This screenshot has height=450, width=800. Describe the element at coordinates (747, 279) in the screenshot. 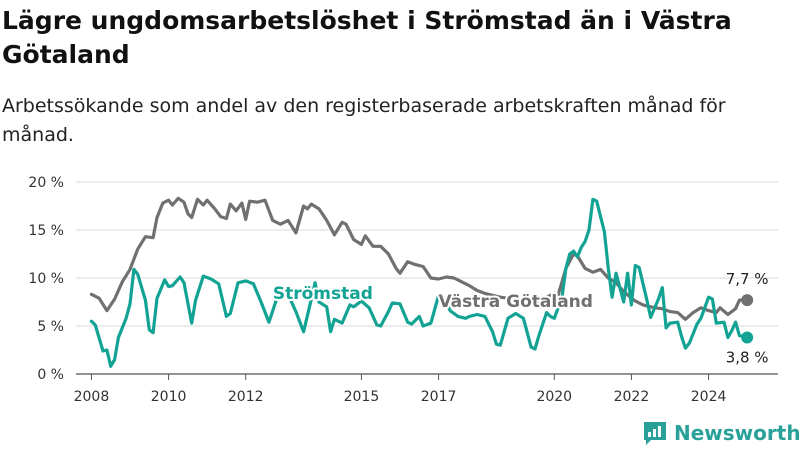

I see `end-value-label: 7,7 %` at that location.